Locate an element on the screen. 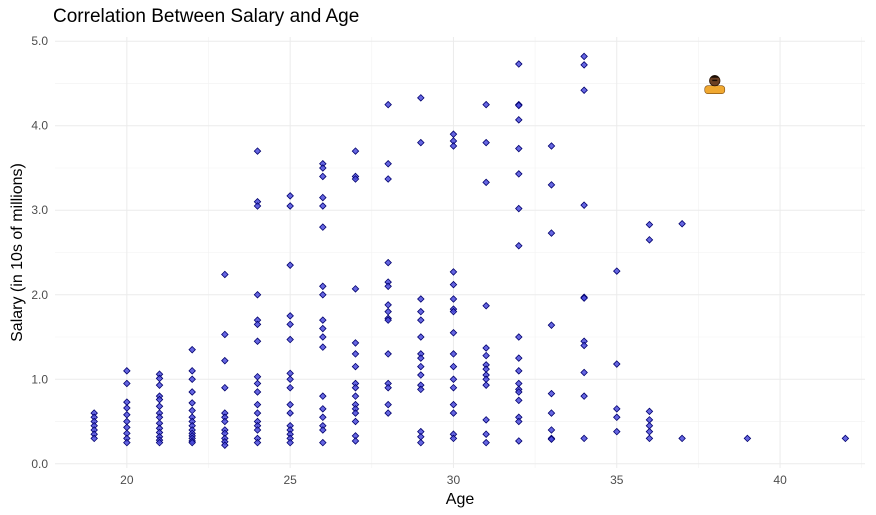 This screenshot has width=876, height=515. x-tick-label: 40 is located at coordinates (780, 480).